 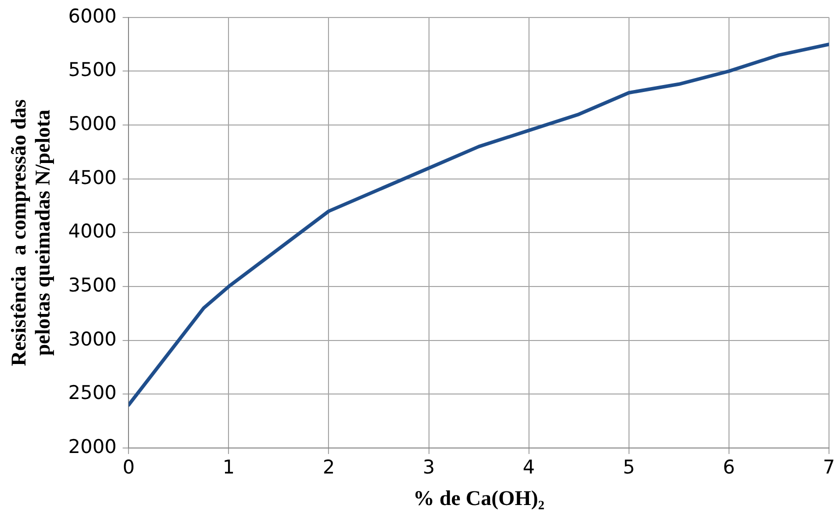 What do you see at coordinates (829, 467) in the screenshot?
I see `x-tick-label: 7` at bounding box center [829, 467].